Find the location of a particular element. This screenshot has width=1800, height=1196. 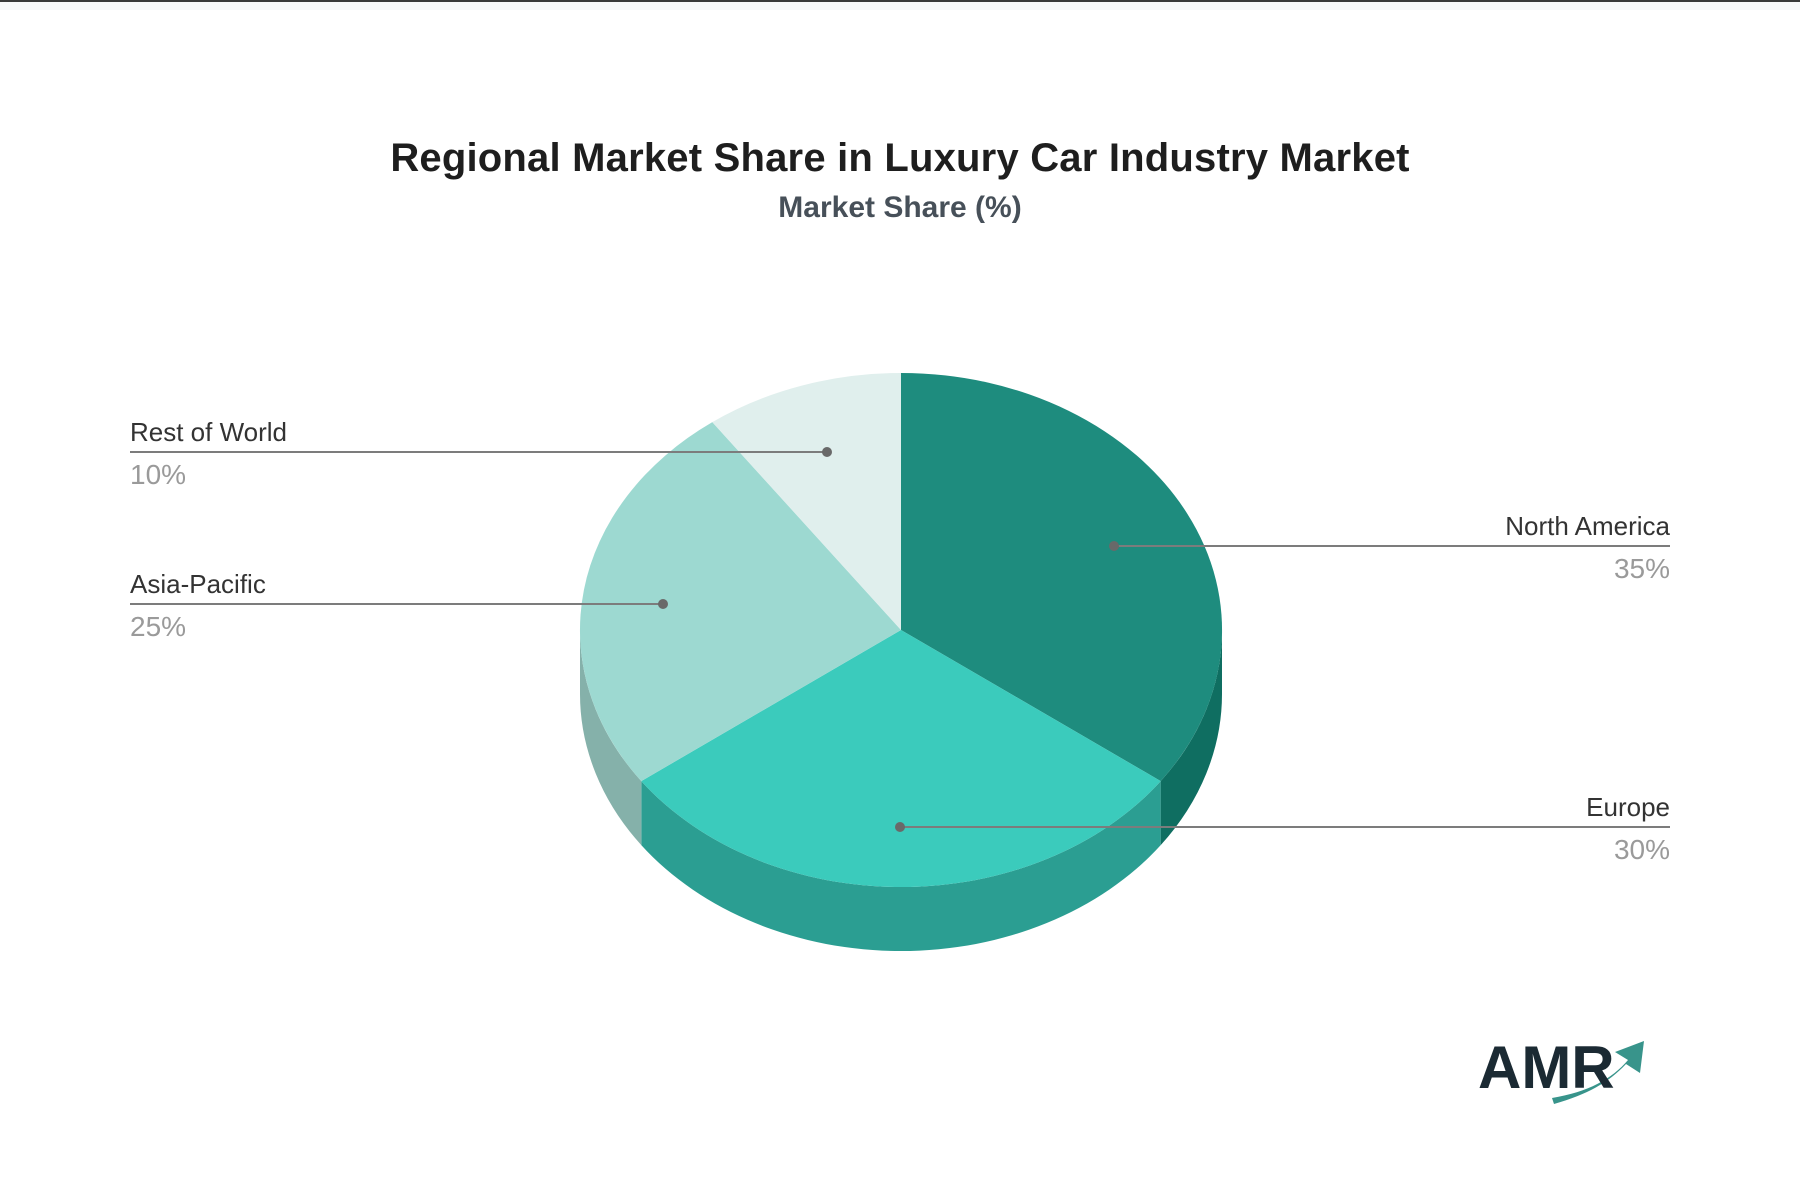

callout-rest-of-world: Rest of World is located at coordinates (208, 432).